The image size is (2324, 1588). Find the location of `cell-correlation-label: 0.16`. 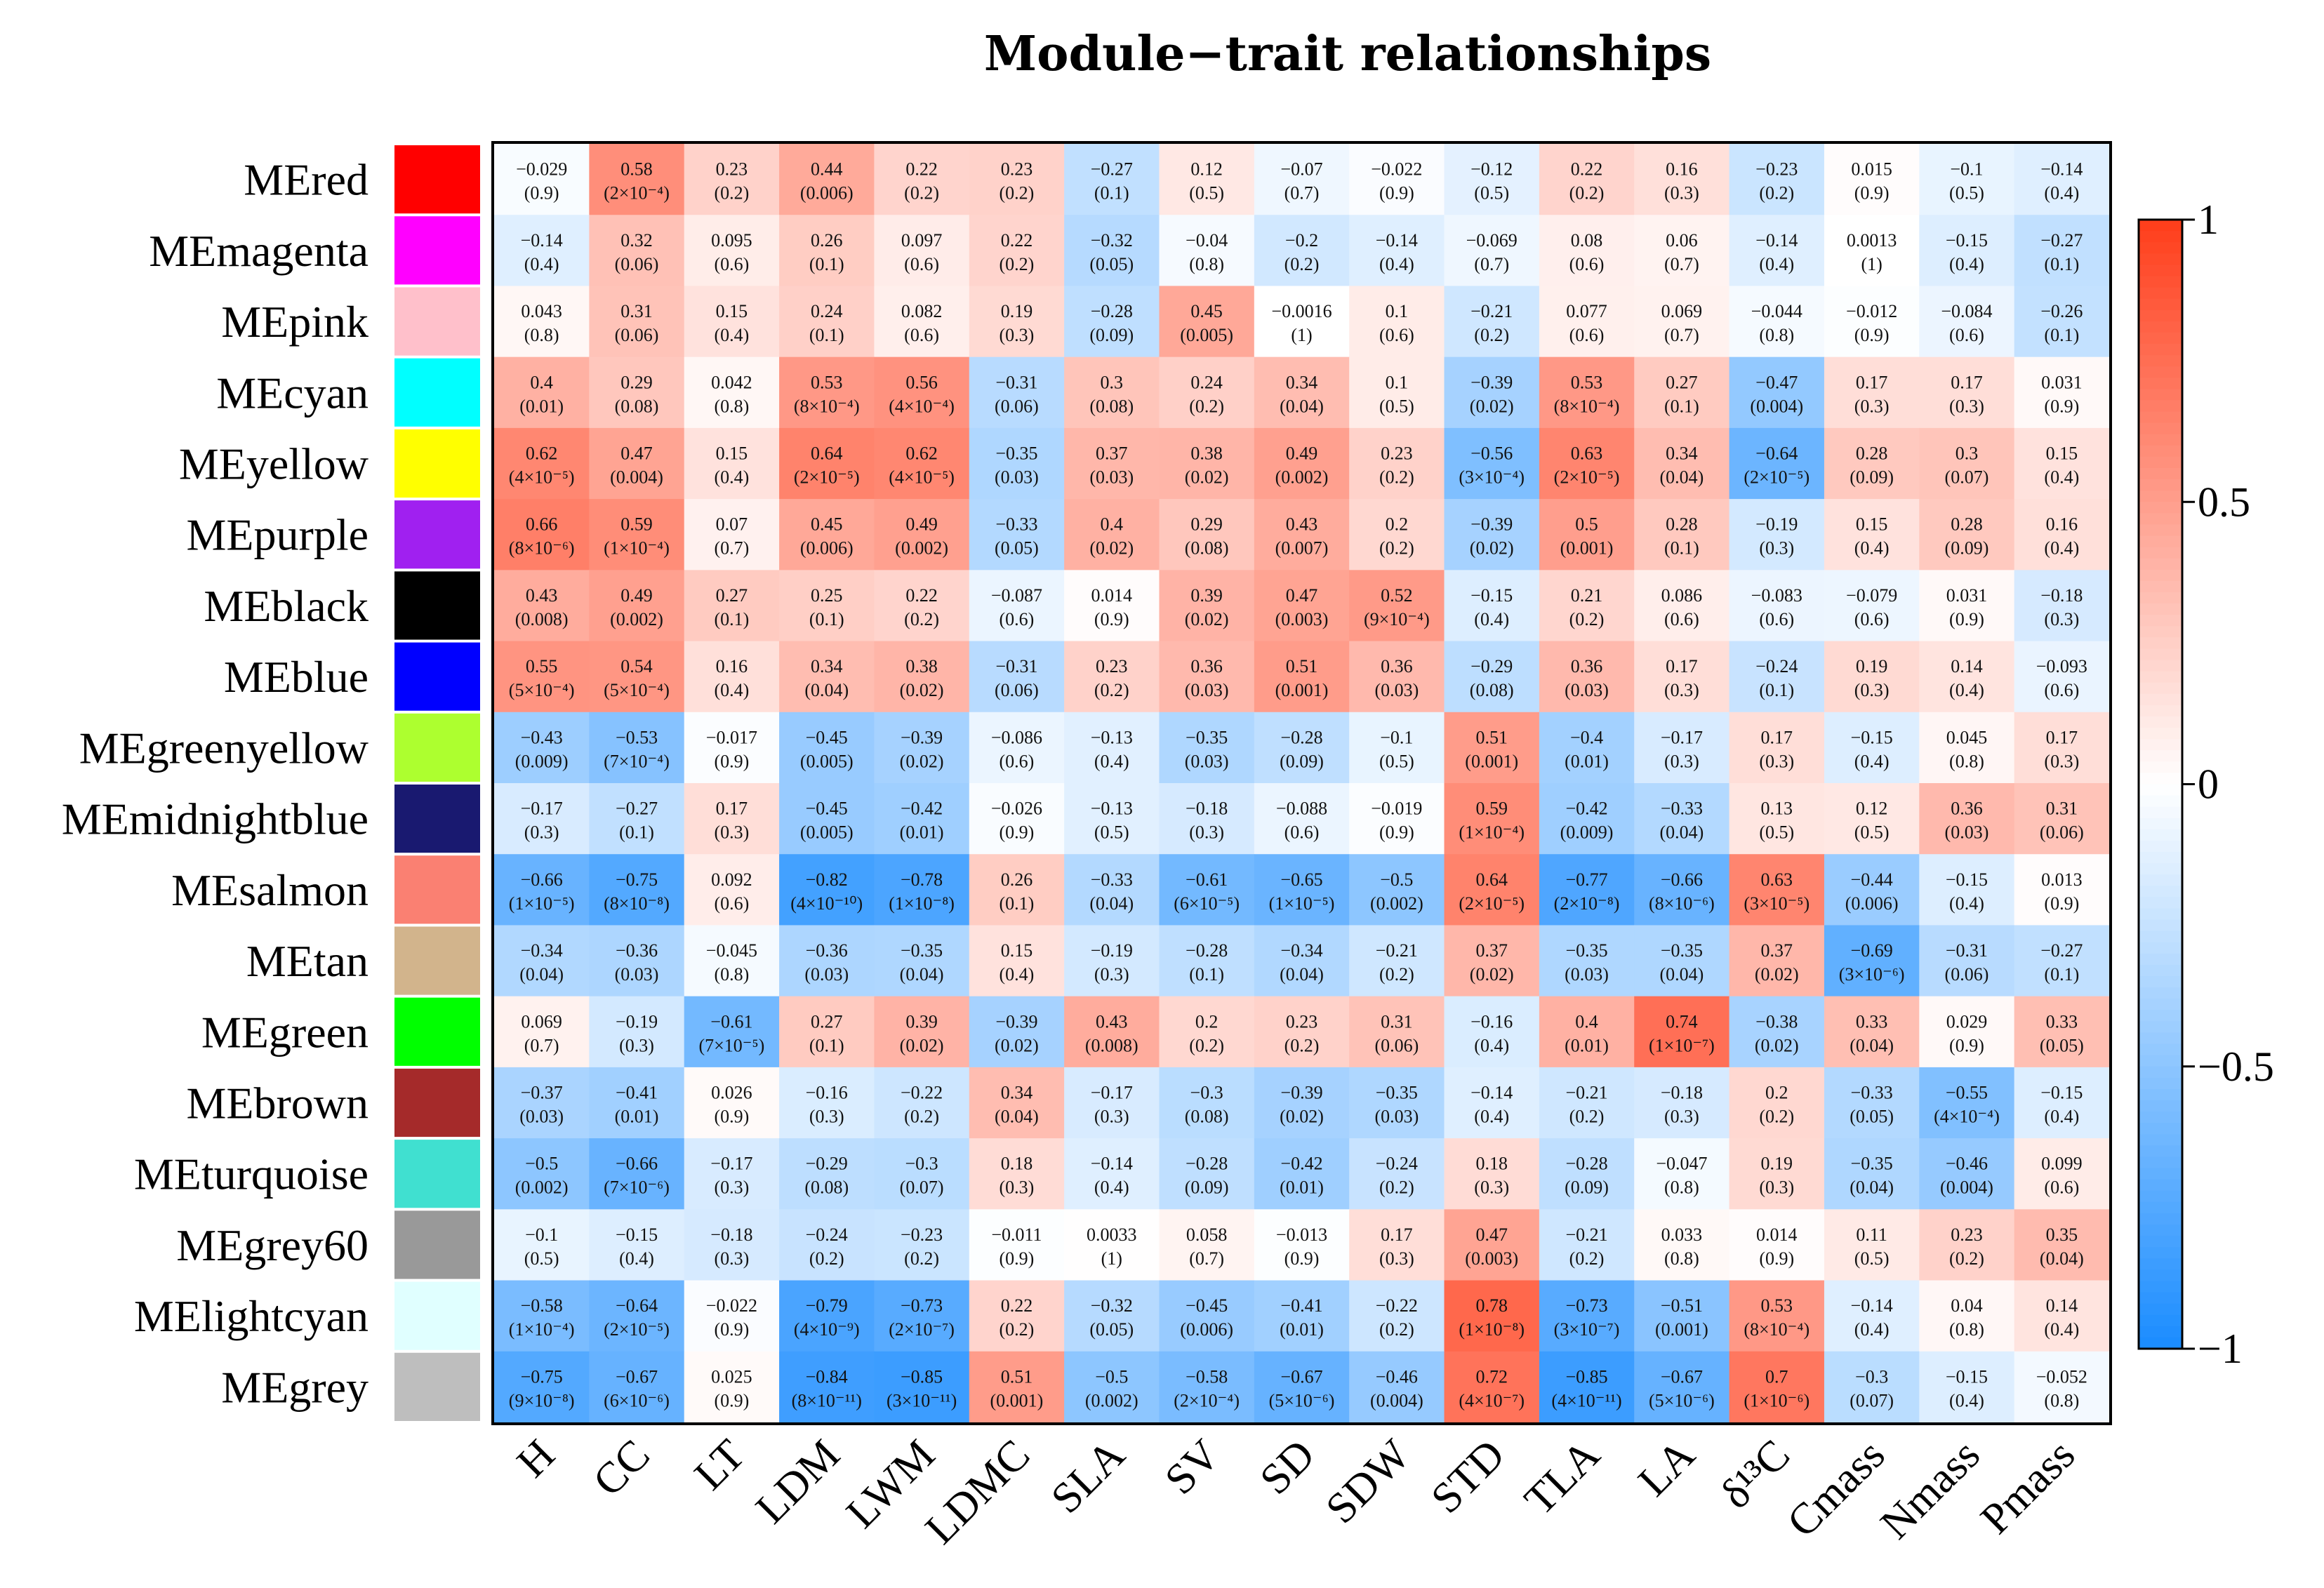

cell-correlation-label: 0.16 is located at coordinates (1682, 169).